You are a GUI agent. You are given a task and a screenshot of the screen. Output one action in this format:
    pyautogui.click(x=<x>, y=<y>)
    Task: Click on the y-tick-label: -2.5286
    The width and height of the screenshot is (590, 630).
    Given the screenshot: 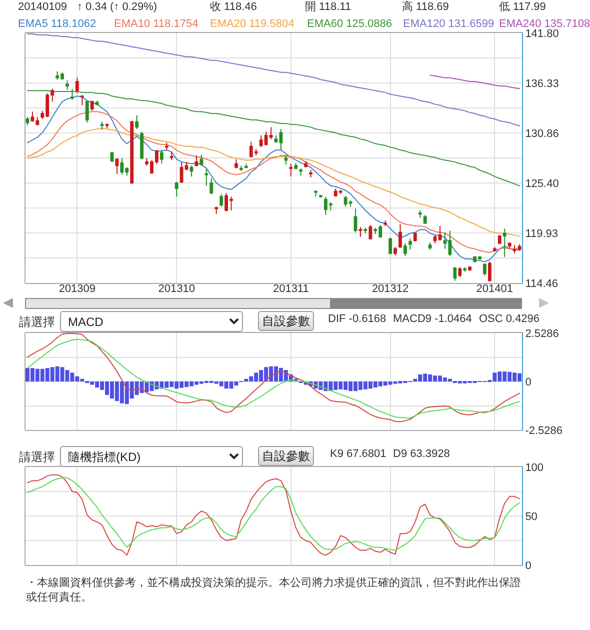 What is the action you would take?
    pyautogui.click(x=544, y=430)
    